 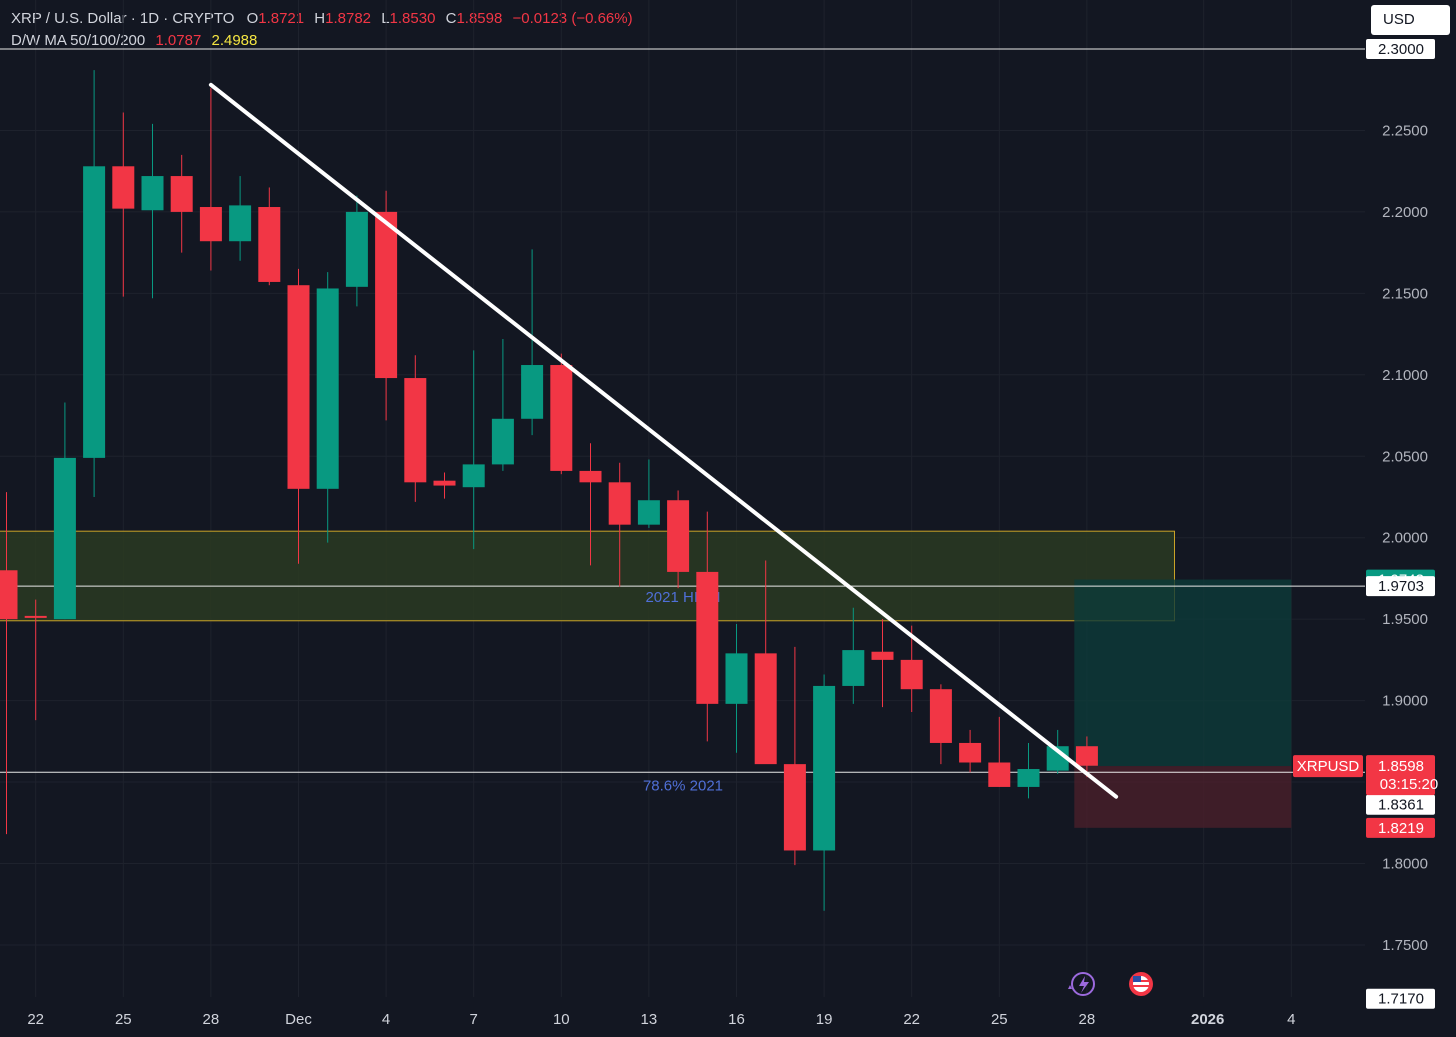 I want to click on price-label-text: 1.7170, so click(x=1401, y=999).